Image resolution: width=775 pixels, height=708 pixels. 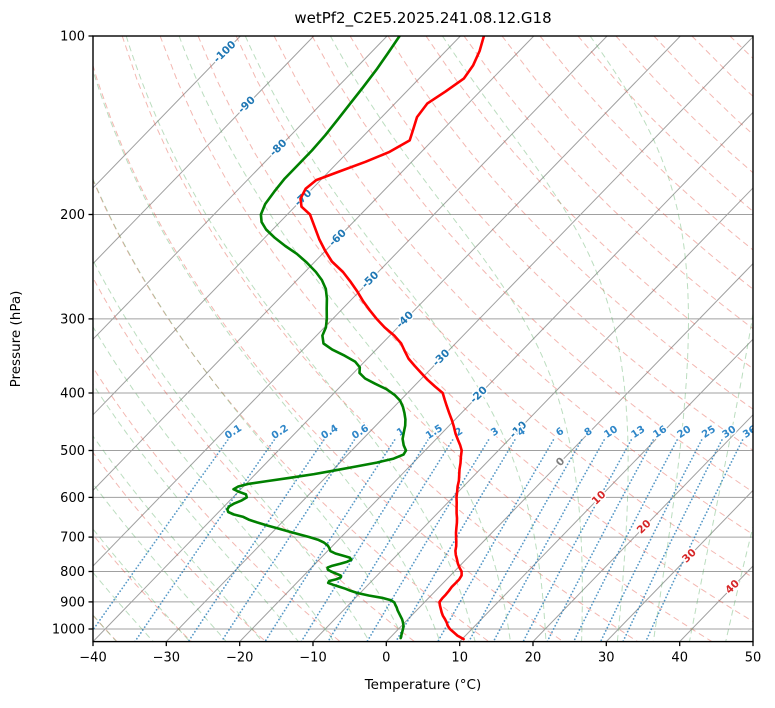 I want to click on svg-text: −10, so click(x=312, y=658).